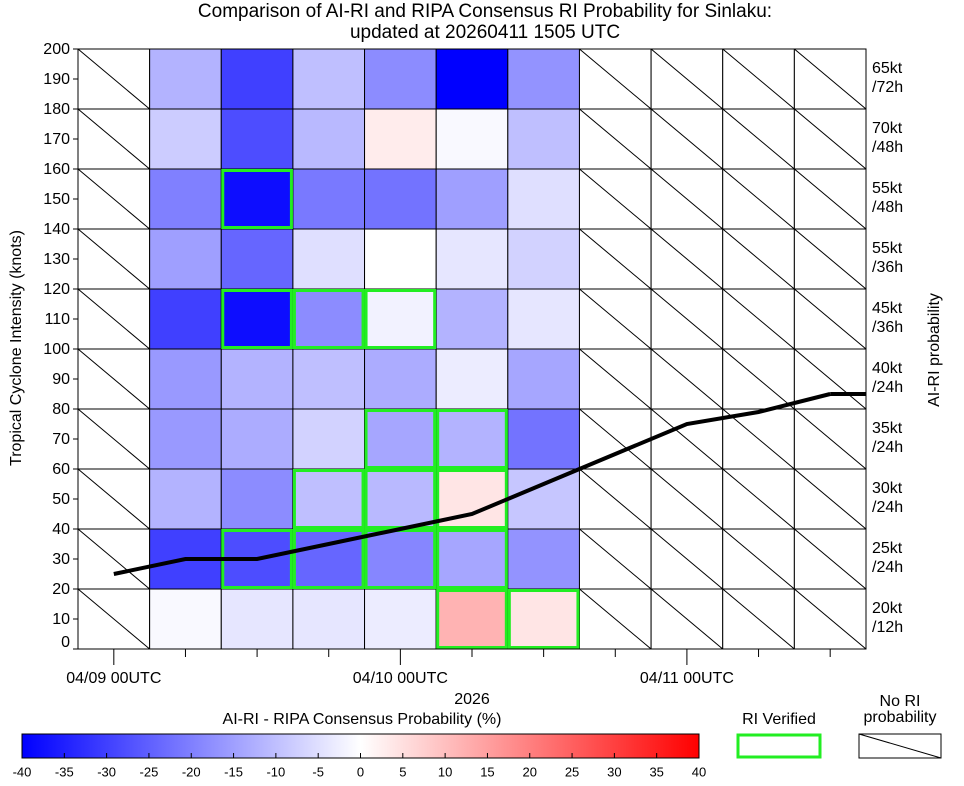 This screenshot has height=786, width=964. I want to click on legend-verified-box, so click(779, 746).